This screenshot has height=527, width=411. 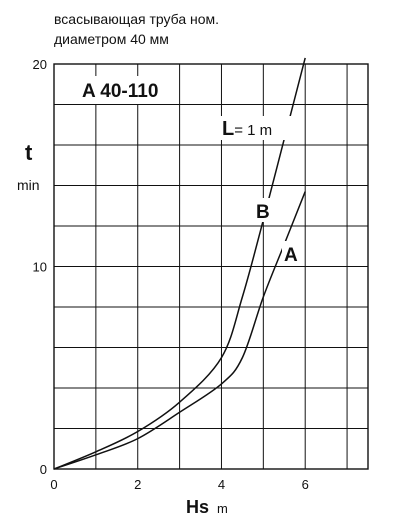 What do you see at coordinates (222, 508) in the screenshot?
I see `x-axis-unit: m` at bounding box center [222, 508].